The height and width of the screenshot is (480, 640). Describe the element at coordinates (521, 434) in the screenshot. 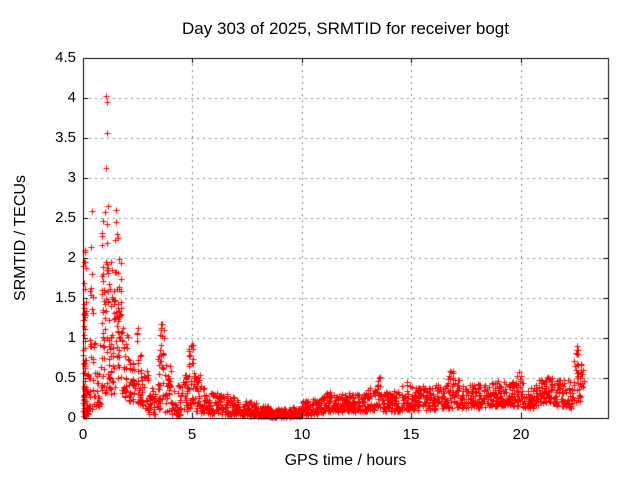

I see `x-tick-label: 20` at that location.